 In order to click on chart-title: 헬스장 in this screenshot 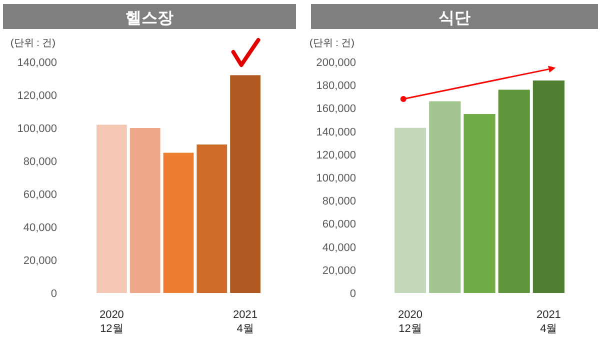, I will do `click(150, 18)`.